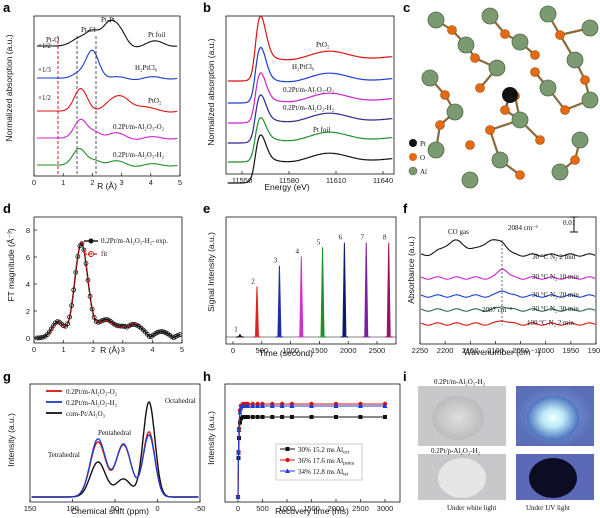 The width and height of the screenshot is (600, 518). Describe the element at coordinates (385, 508) in the screenshot. I see `panel-h-x-ticklabel: 3000` at that location.